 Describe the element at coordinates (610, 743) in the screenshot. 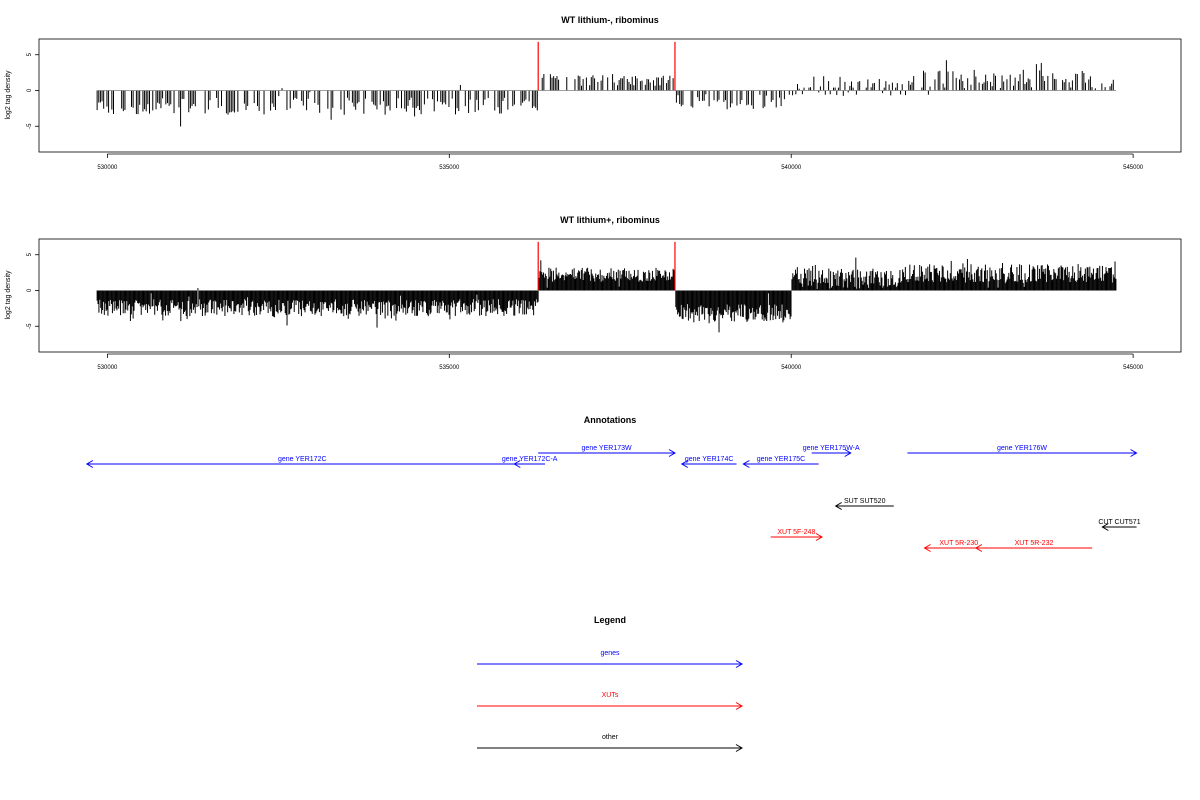

I see `legend-item: other` at that location.